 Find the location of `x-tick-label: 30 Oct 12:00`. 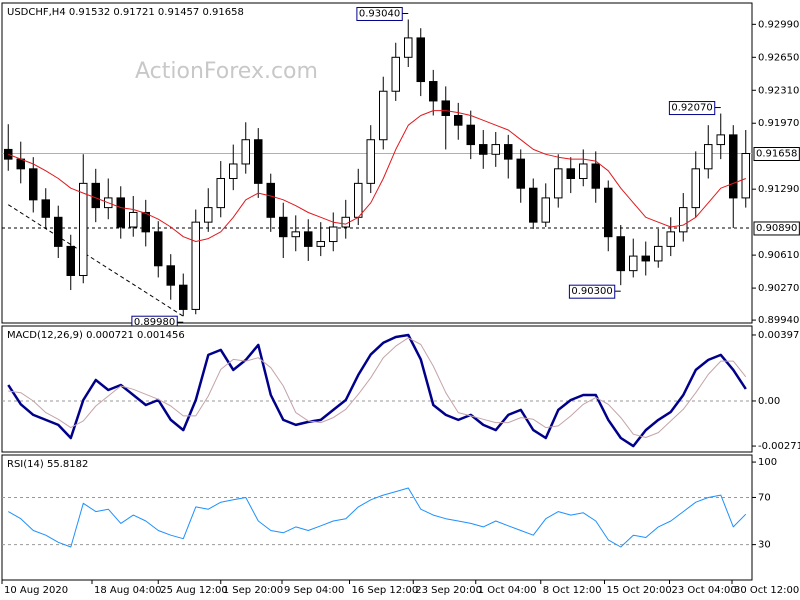

x-tick-label: 30 Oct 12:00 is located at coordinates (766, 590).